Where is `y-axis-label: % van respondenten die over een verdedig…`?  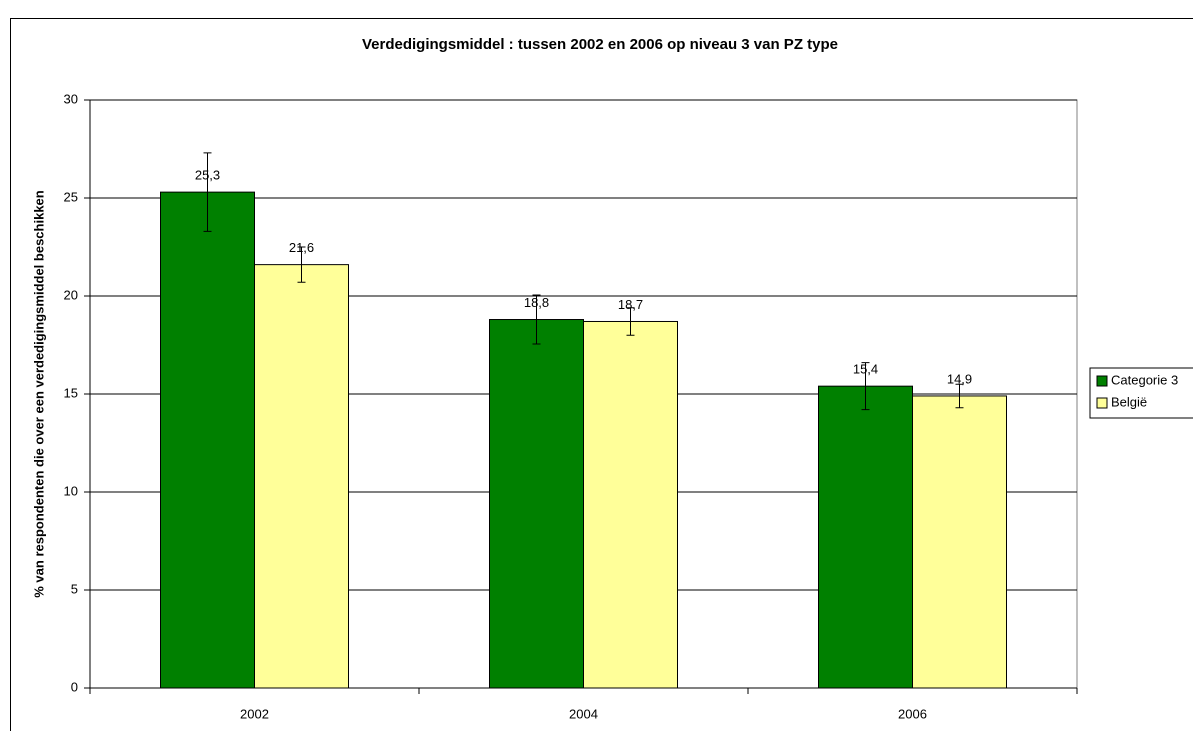
y-axis-label: % van respondenten die over een verdedig… is located at coordinates (38, 394).